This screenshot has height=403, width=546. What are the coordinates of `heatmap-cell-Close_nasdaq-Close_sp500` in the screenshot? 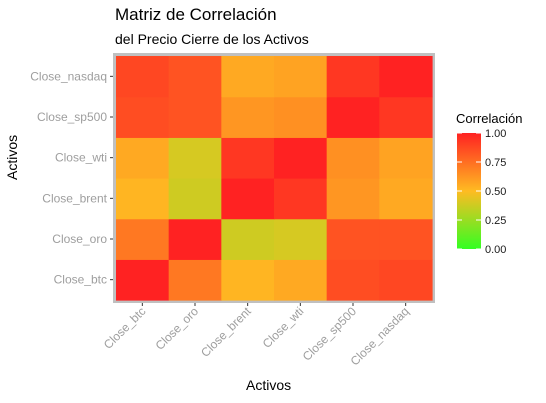 It's located at (353, 77).